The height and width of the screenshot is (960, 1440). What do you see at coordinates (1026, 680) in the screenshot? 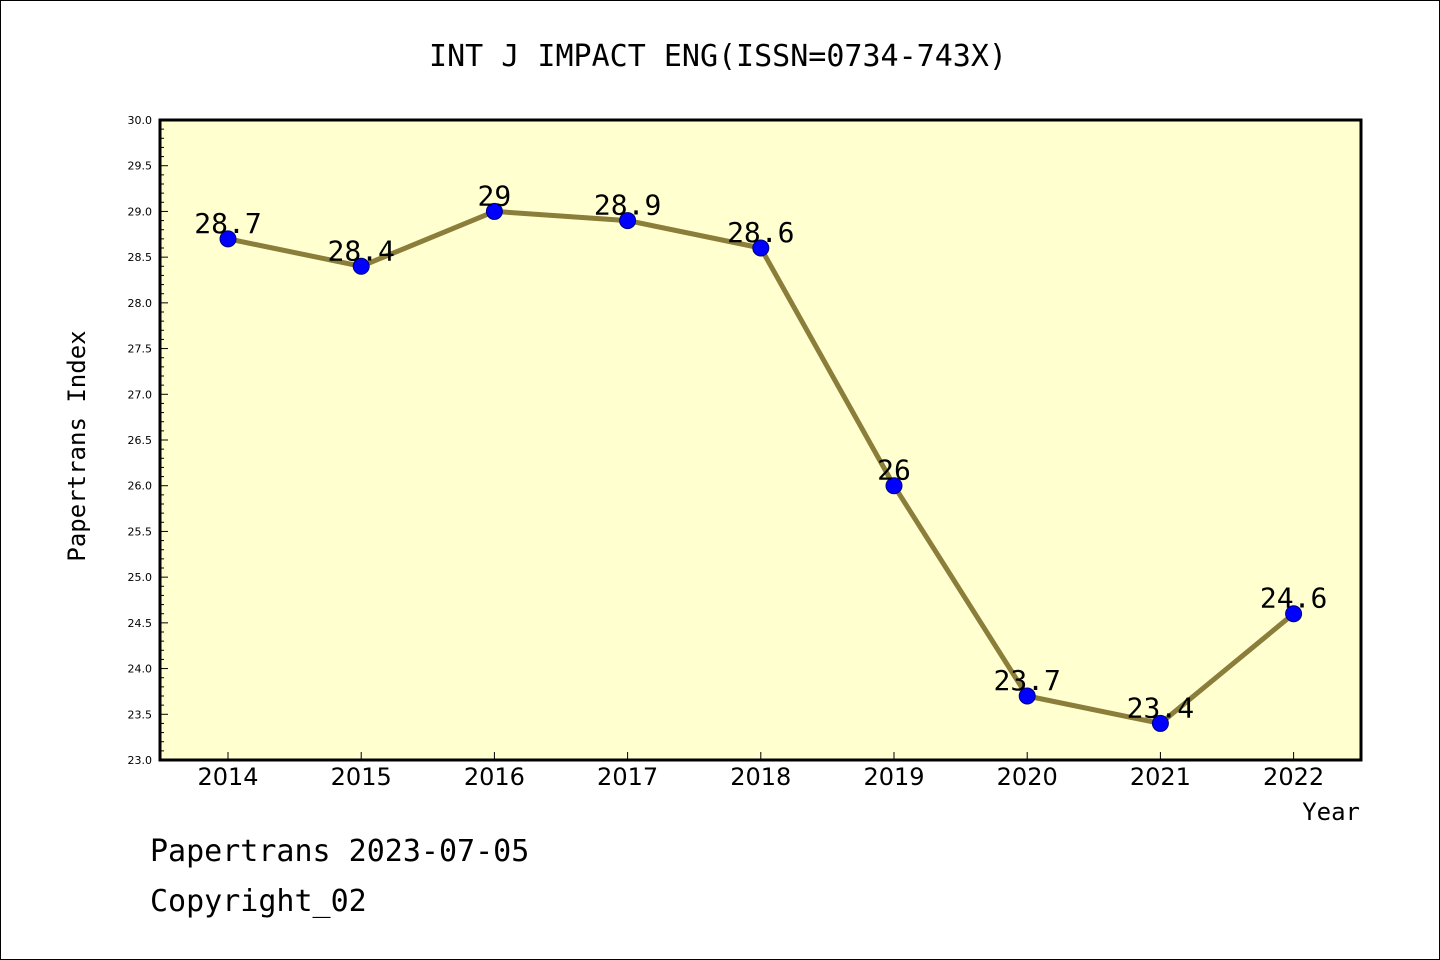
I see `data-label: 23.7` at bounding box center [1026, 680].